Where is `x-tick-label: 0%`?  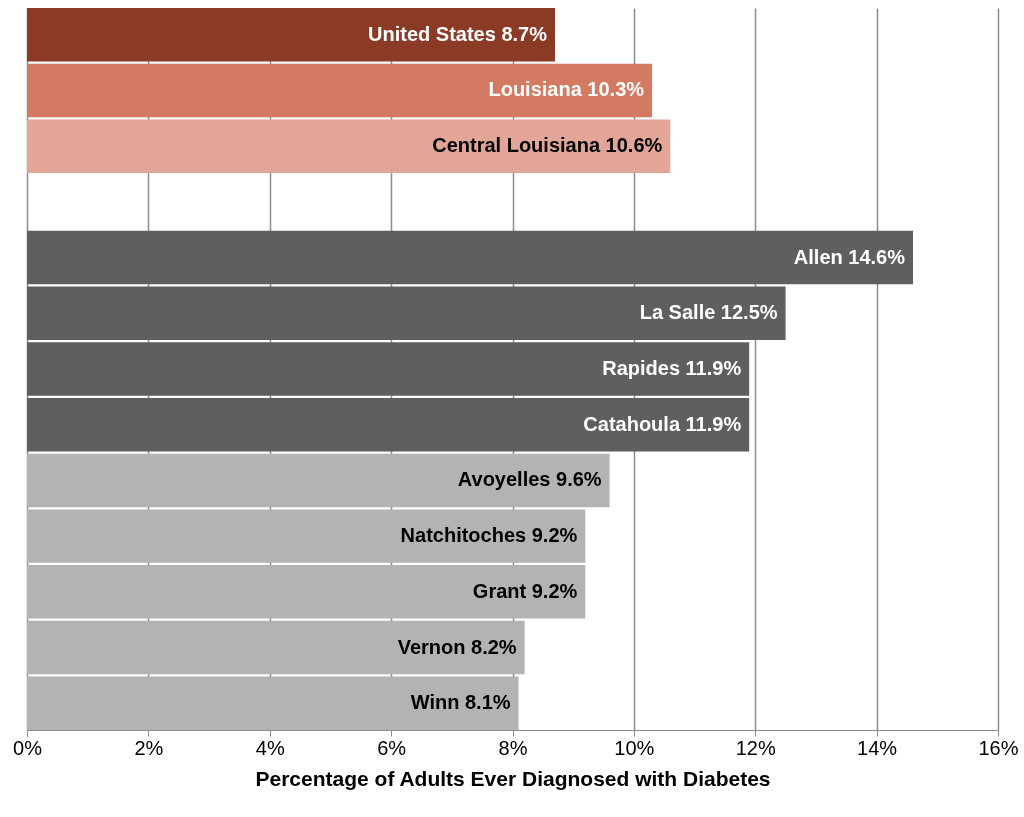 x-tick-label: 0% is located at coordinates (28, 747).